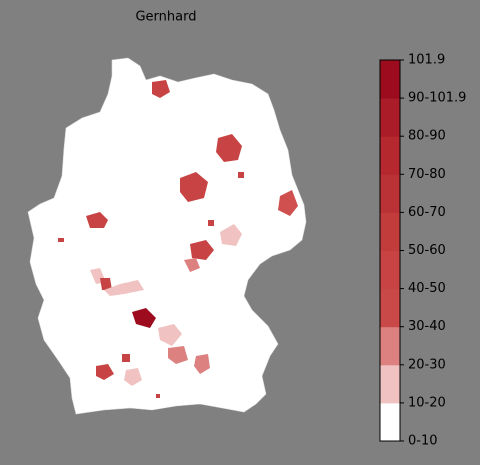 The image size is (480, 465). Describe the element at coordinates (427, 364) in the screenshot. I see `colorbar-label: 20-30` at that location.